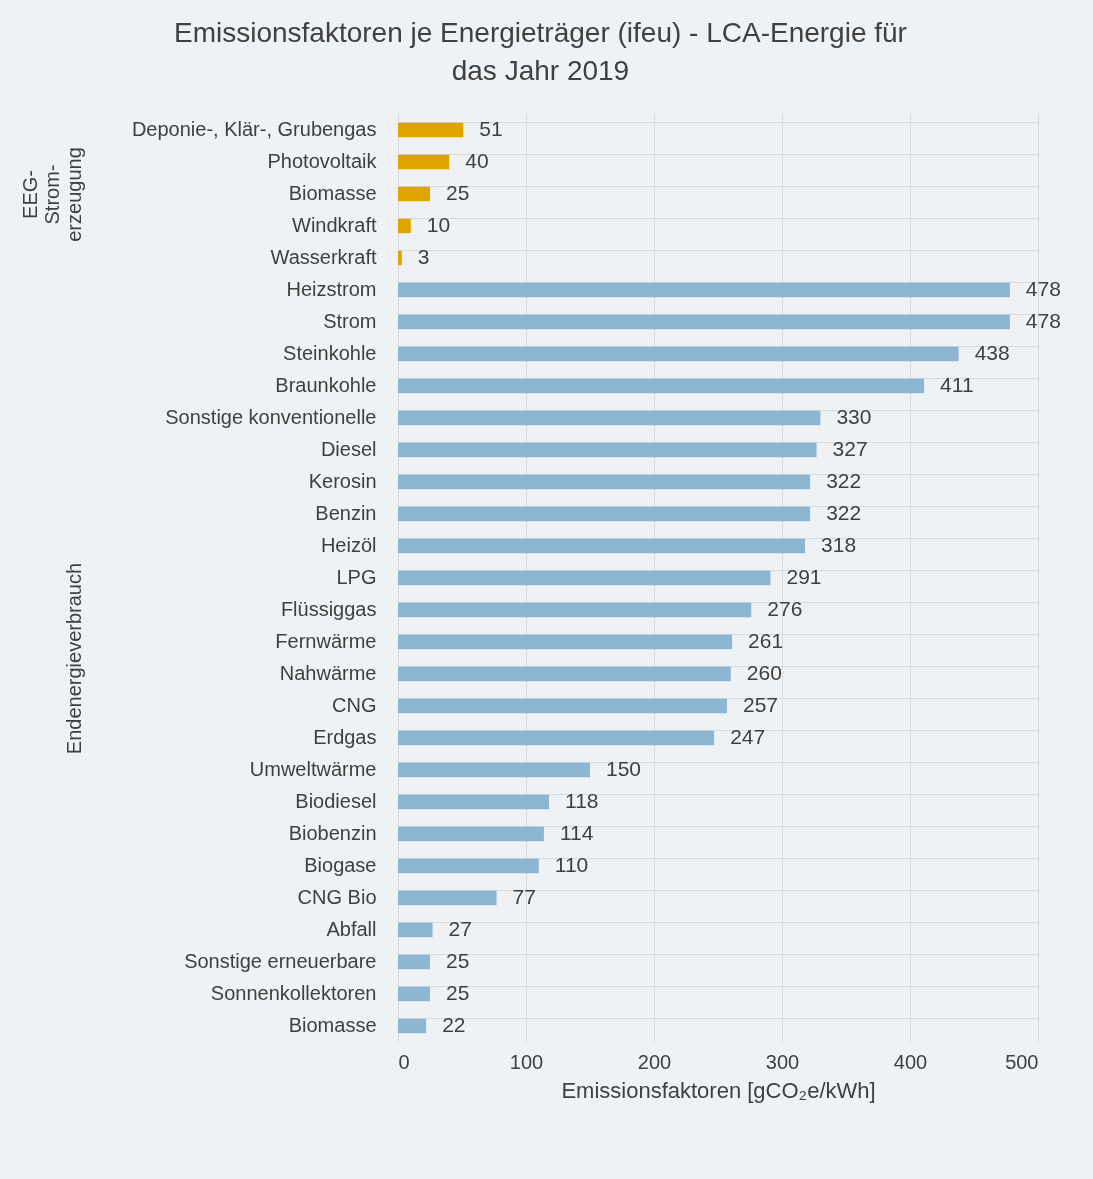  Describe the element at coordinates (348, 545) in the screenshot. I see `y-tick-label: Heizöl` at that location.